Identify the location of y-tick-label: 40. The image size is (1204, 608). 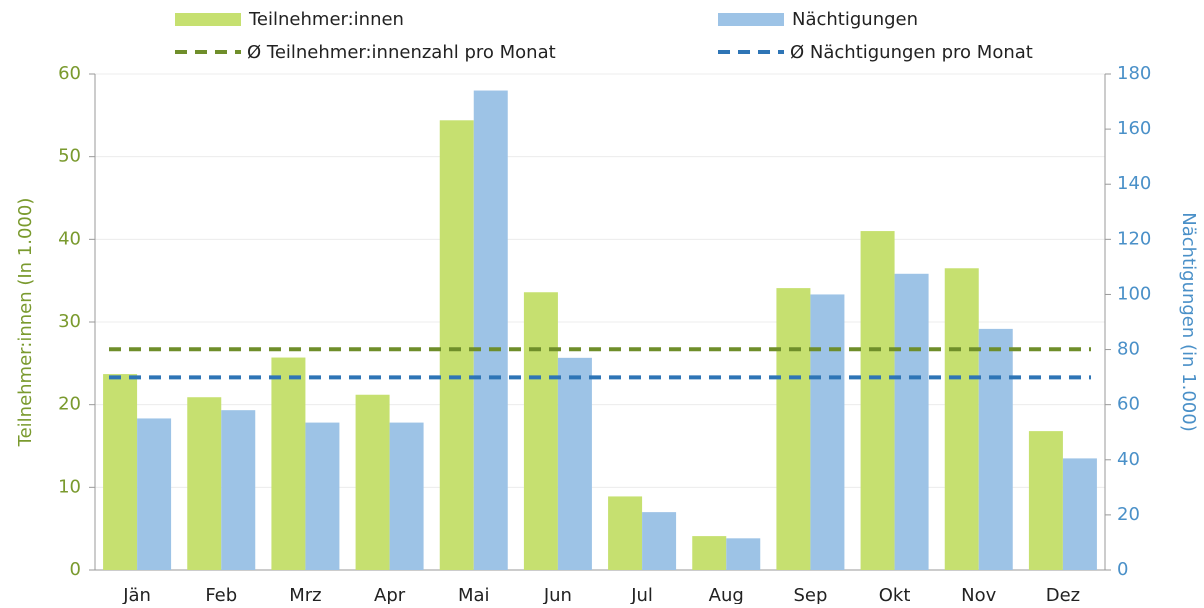
(69, 238).